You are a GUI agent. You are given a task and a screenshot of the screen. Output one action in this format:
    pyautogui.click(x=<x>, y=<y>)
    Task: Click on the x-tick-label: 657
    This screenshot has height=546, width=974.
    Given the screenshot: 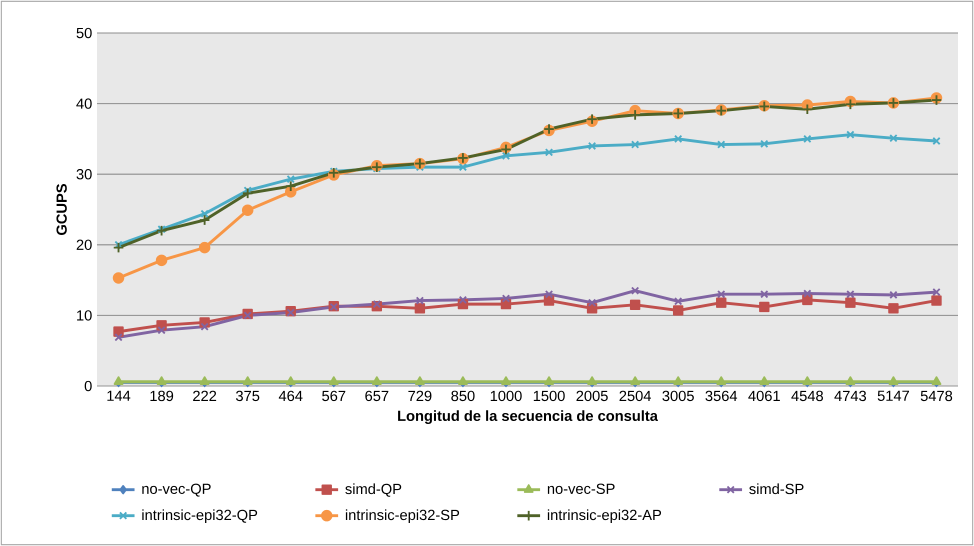 What is the action you would take?
    pyautogui.click(x=376, y=396)
    